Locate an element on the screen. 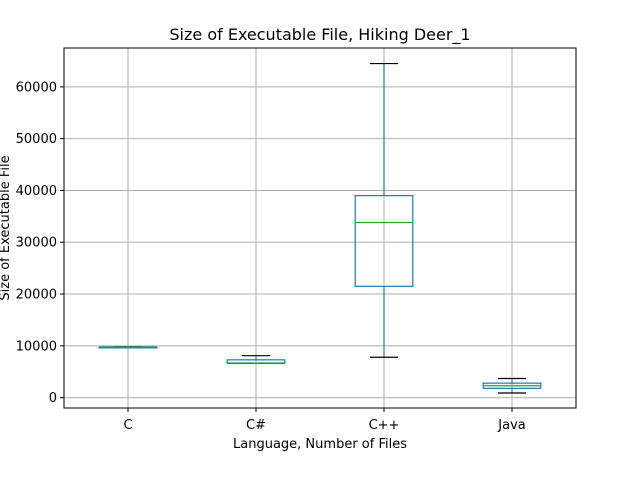 The width and height of the screenshot is (640, 480). x-axis-label: Language, Number of Files is located at coordinates (320, 444).